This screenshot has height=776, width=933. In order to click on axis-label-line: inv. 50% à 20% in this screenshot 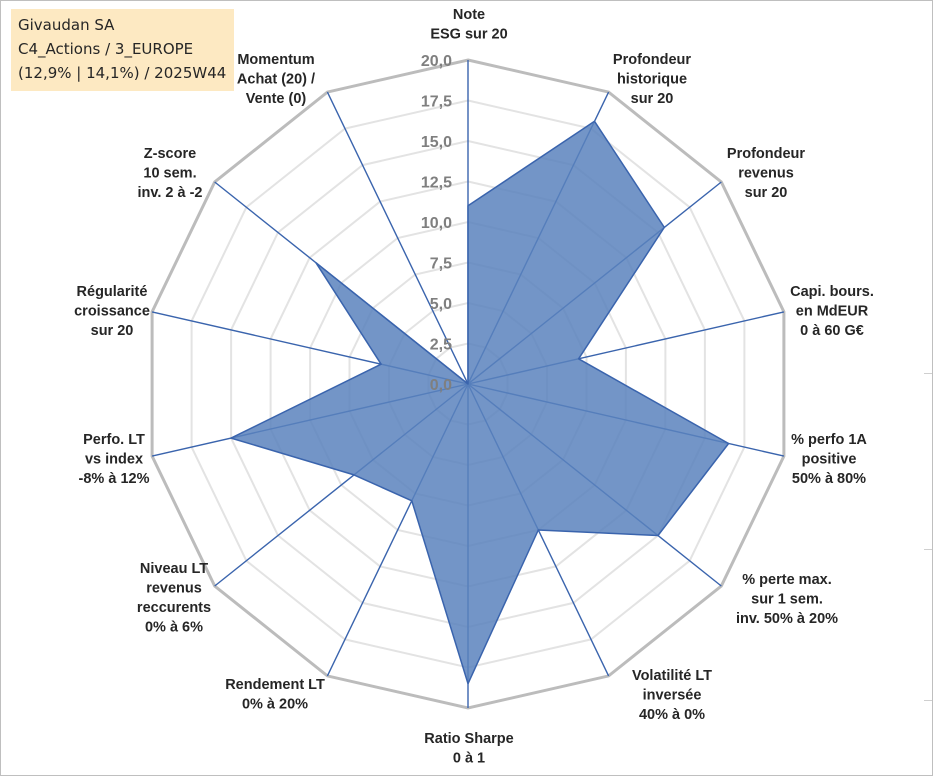, I will do `click(787, 619)`.